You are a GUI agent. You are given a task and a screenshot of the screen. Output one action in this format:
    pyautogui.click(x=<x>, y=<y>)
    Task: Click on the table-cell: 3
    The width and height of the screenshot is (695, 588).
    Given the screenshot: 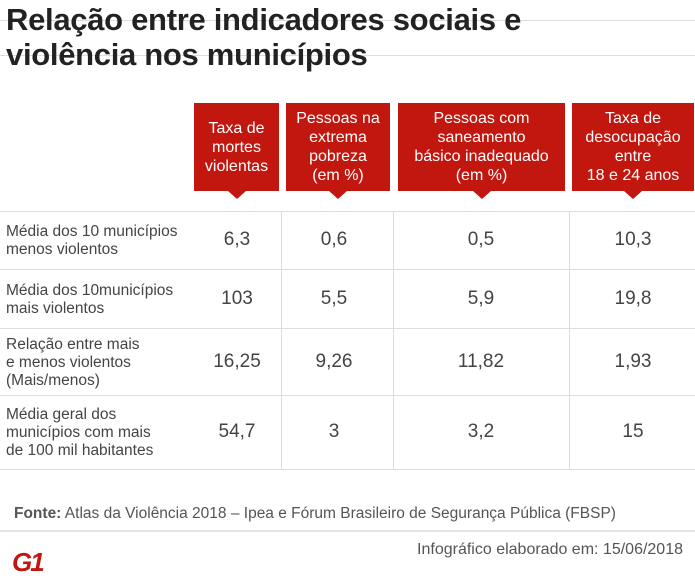 What is the action you would take?
    pyautogui.click(x=334, y=431)
    